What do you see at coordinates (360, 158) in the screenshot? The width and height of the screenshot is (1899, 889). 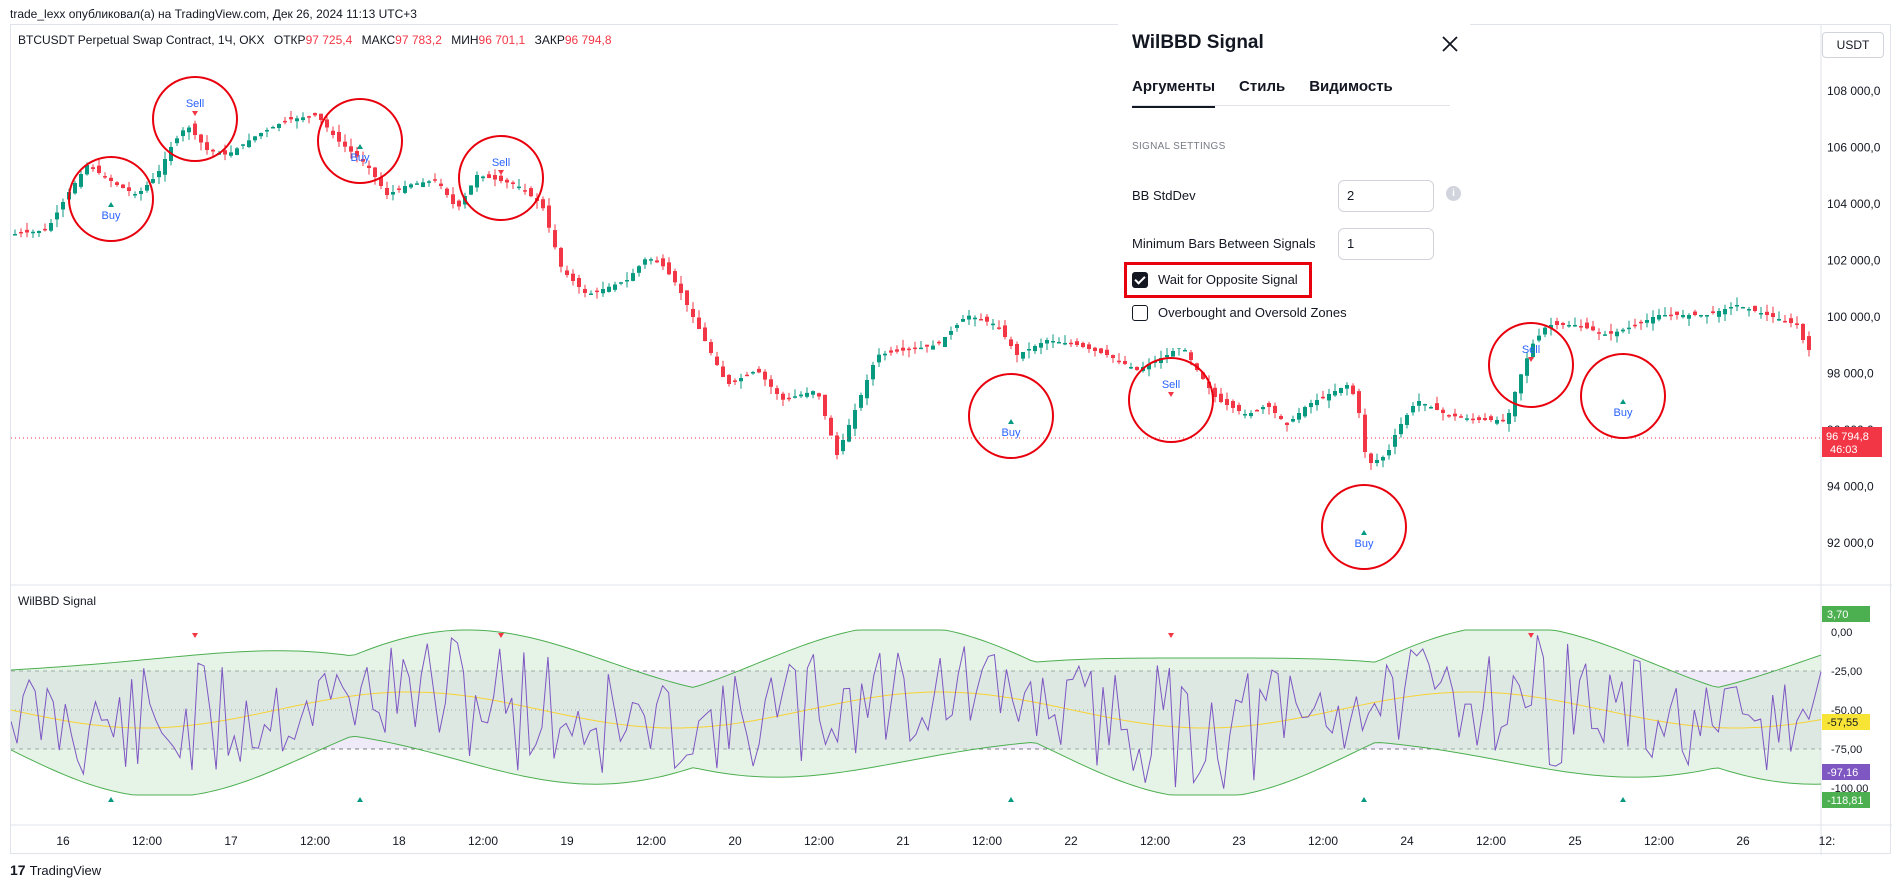 I see `signal-label: Buy` at bounding box center [360, 158].